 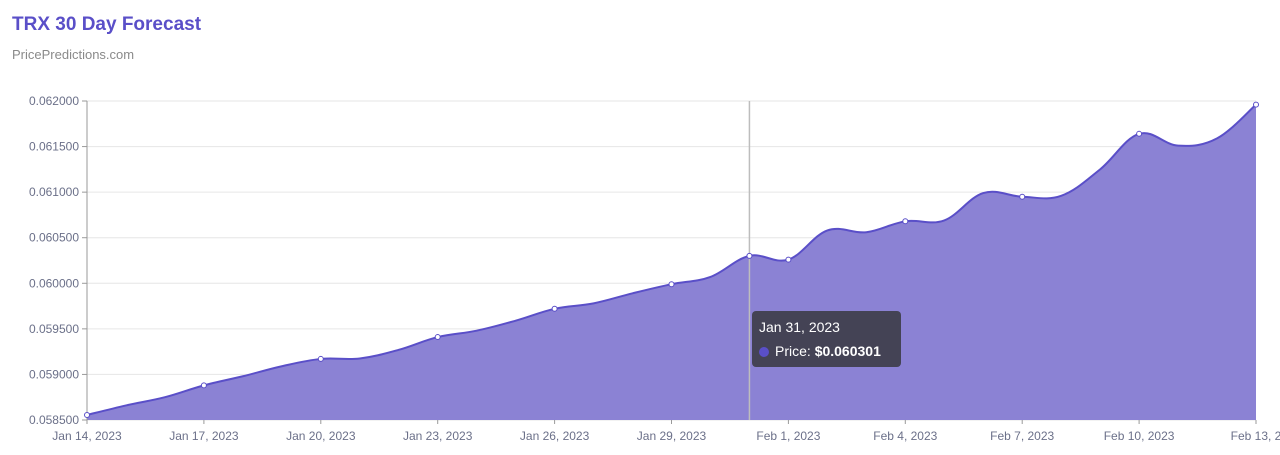 I want to click on y-tick-label: 0.059000, so click(x=54, y=374).